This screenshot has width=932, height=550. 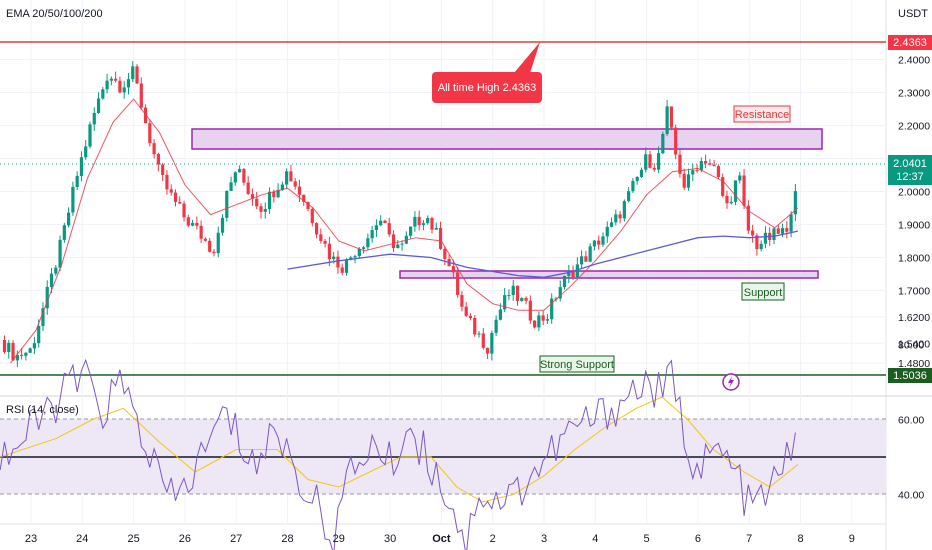 What do you see at coordinates (911, 346) in the screenshot?
I see `rsi-tick-label: 80.00` at bounding box center [911, 346].